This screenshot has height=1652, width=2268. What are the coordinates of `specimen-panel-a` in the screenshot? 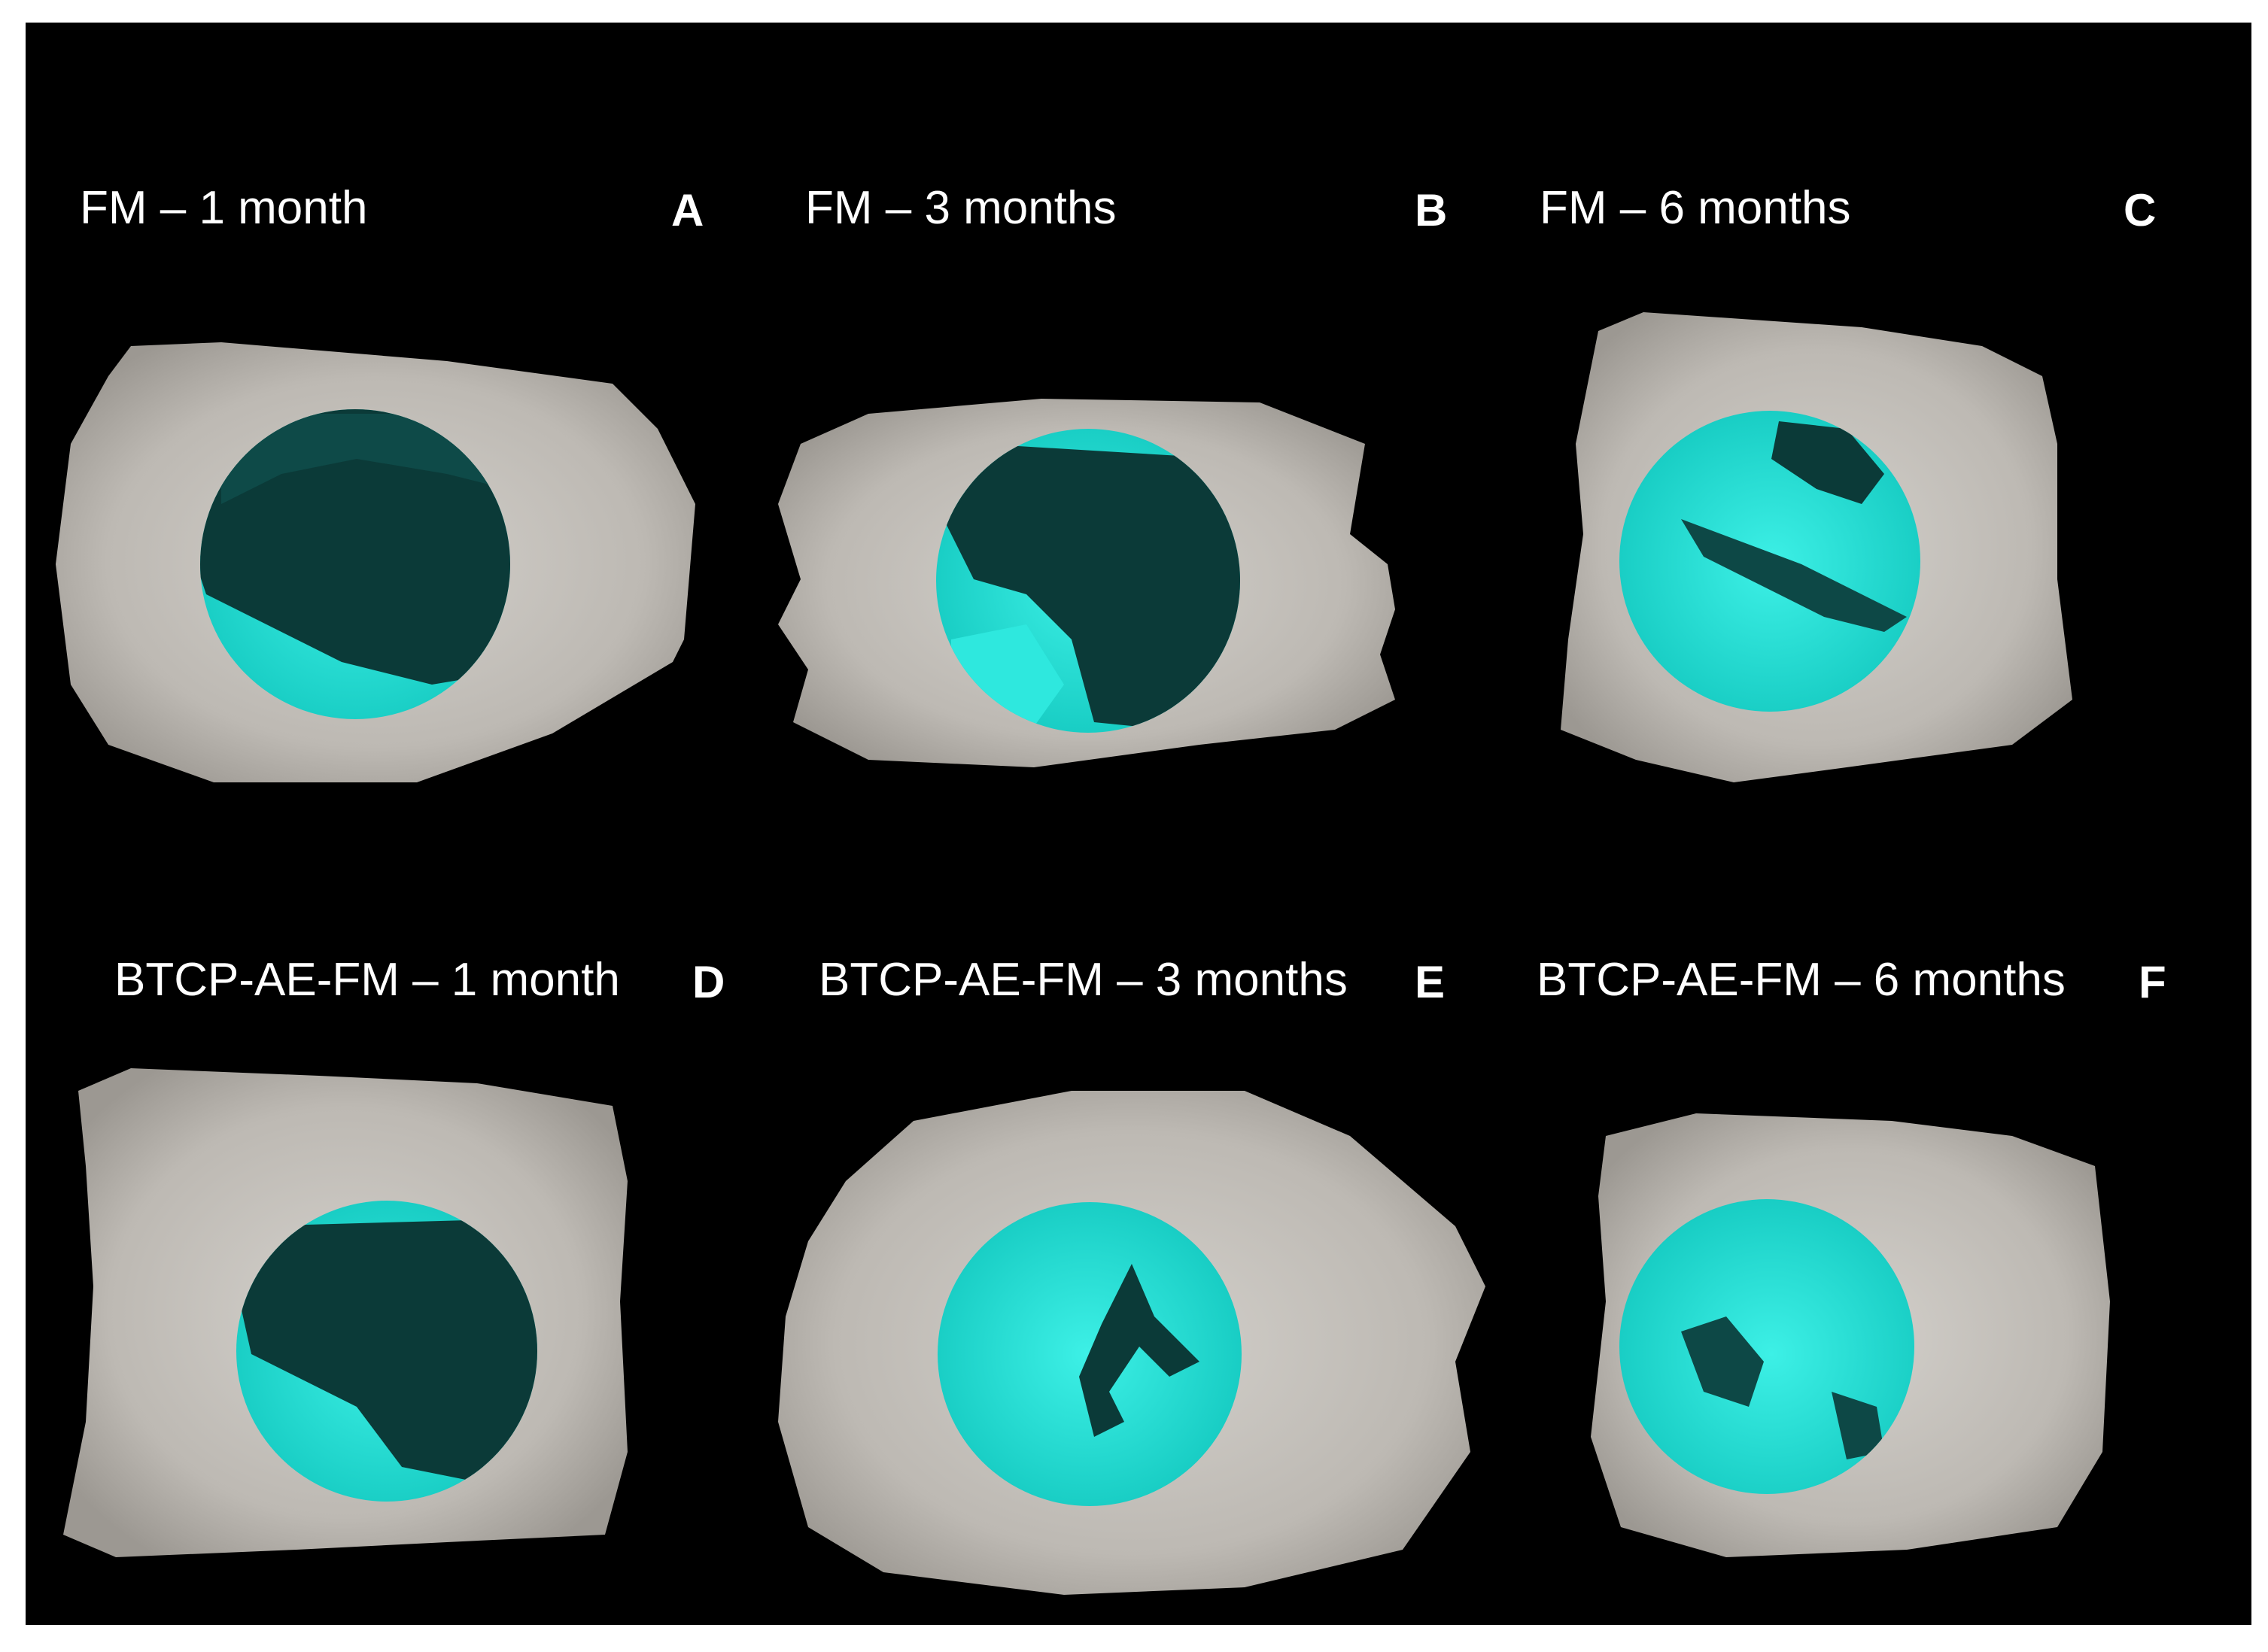 It's located at (376, 562).